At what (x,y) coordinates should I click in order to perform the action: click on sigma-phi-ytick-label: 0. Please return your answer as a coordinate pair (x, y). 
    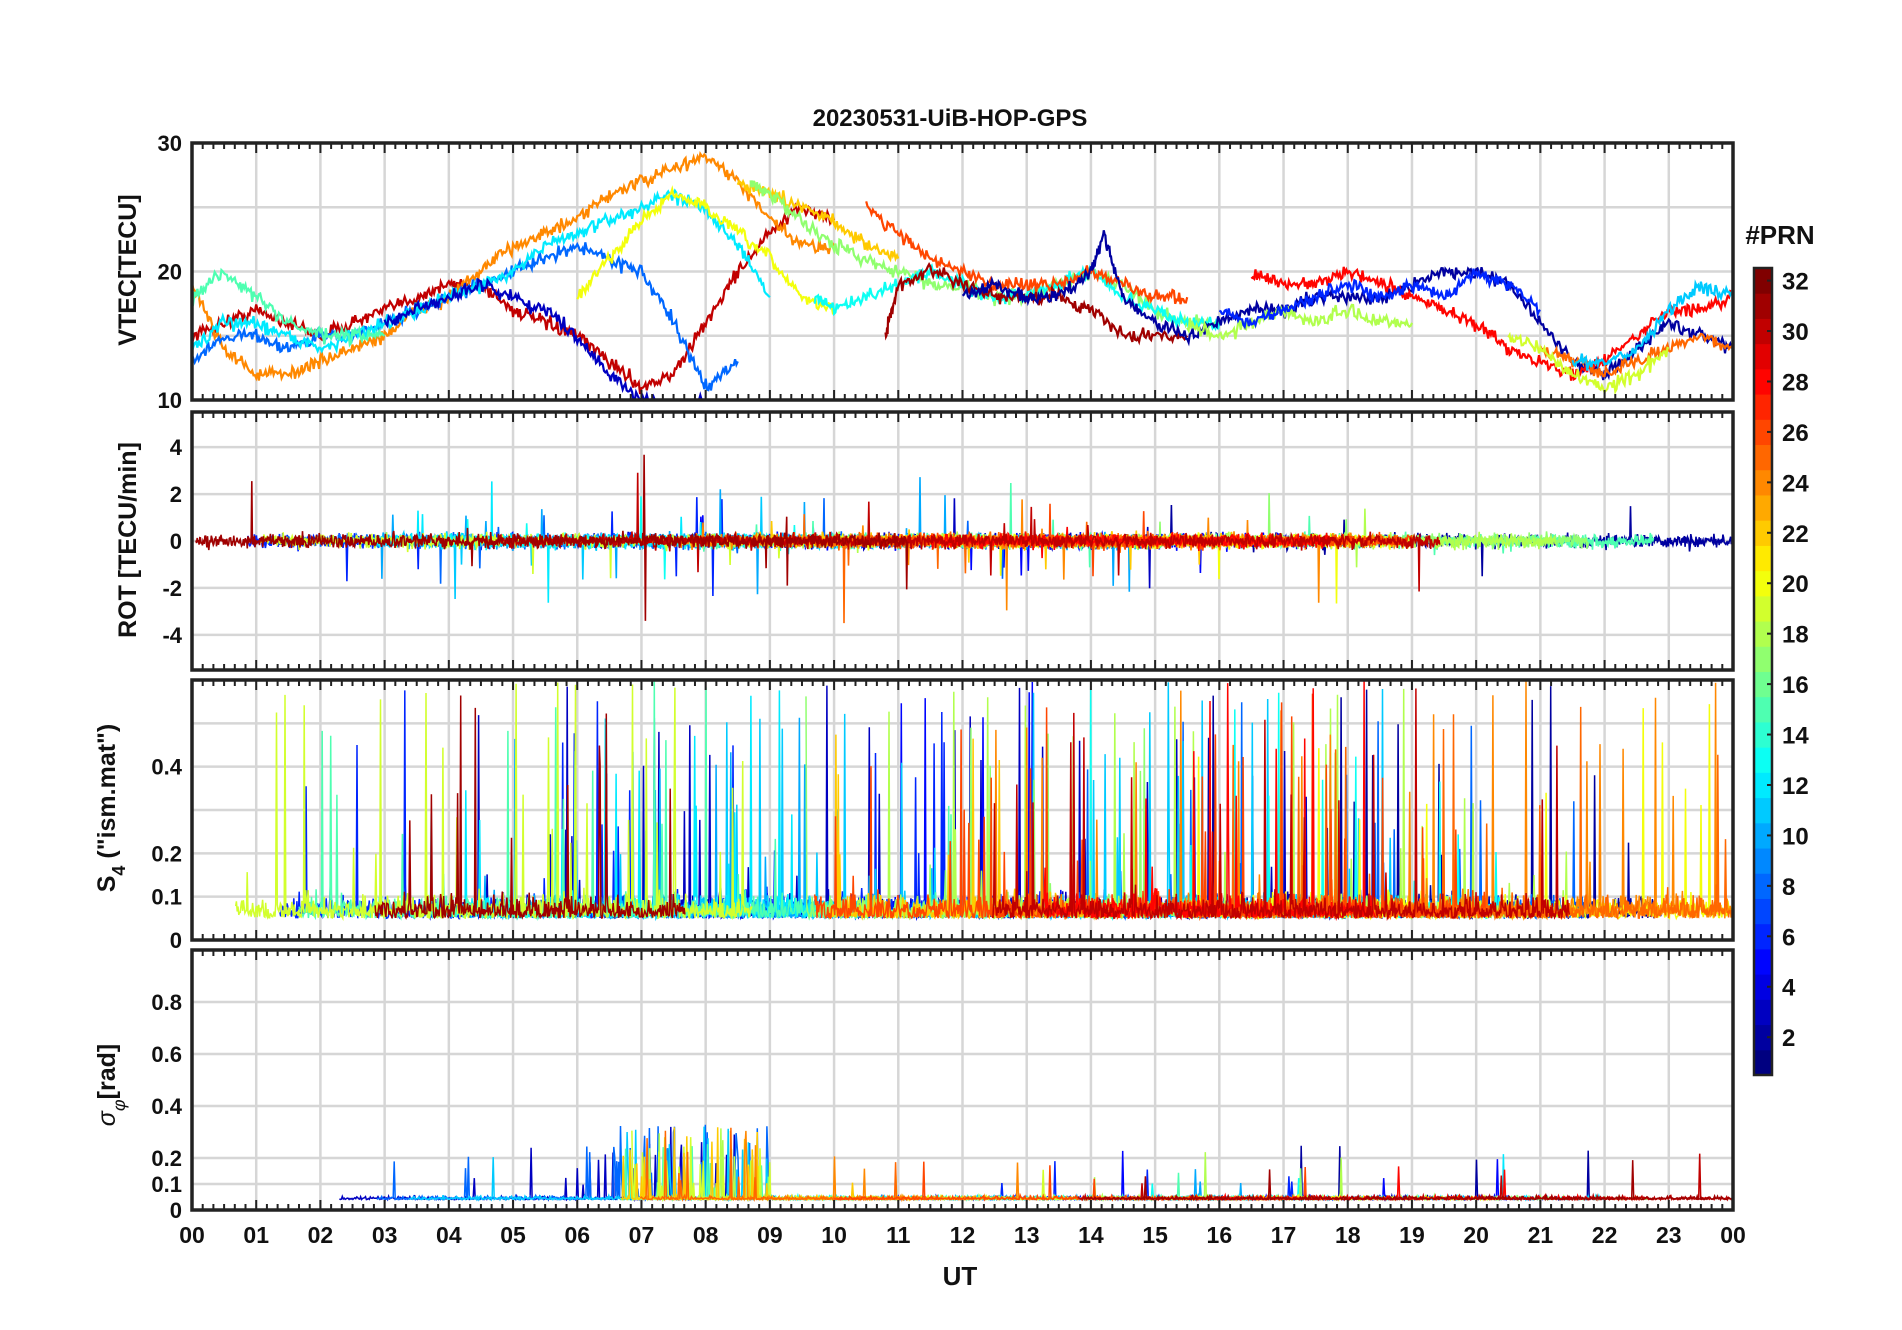
    Looking at the image, I should click on (176, 1210).